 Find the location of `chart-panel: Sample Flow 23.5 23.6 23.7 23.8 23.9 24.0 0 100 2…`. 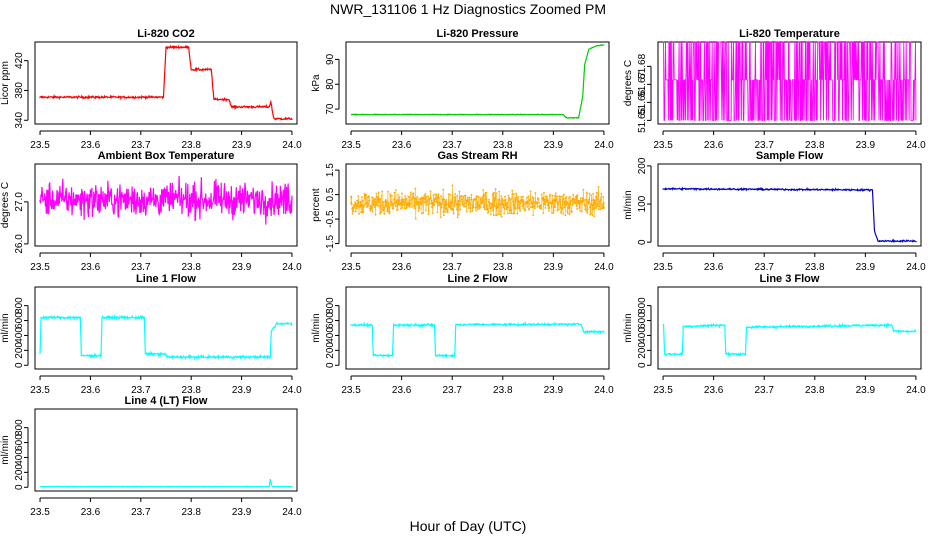

chart-panel: Sample Flow 23.5 23.6 23.7 23.8 23.9 24.0 0 100 2… is located at coordinates (774, 211).